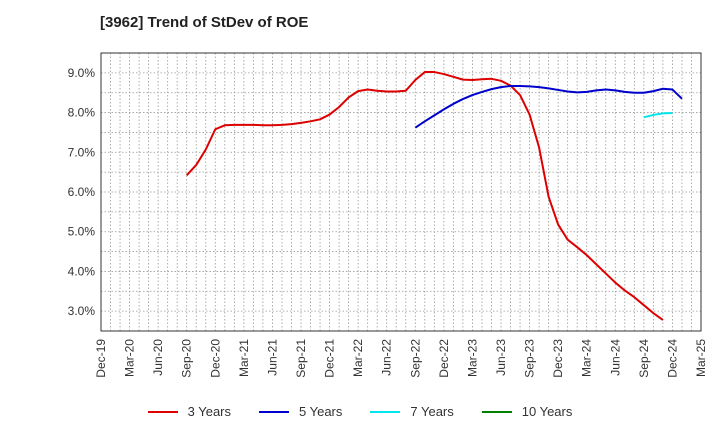  What do you see at coordinates (558, 358) in the screenshot?
I see `x-tick-label: Dec-23` at bounding box center [558, 358].